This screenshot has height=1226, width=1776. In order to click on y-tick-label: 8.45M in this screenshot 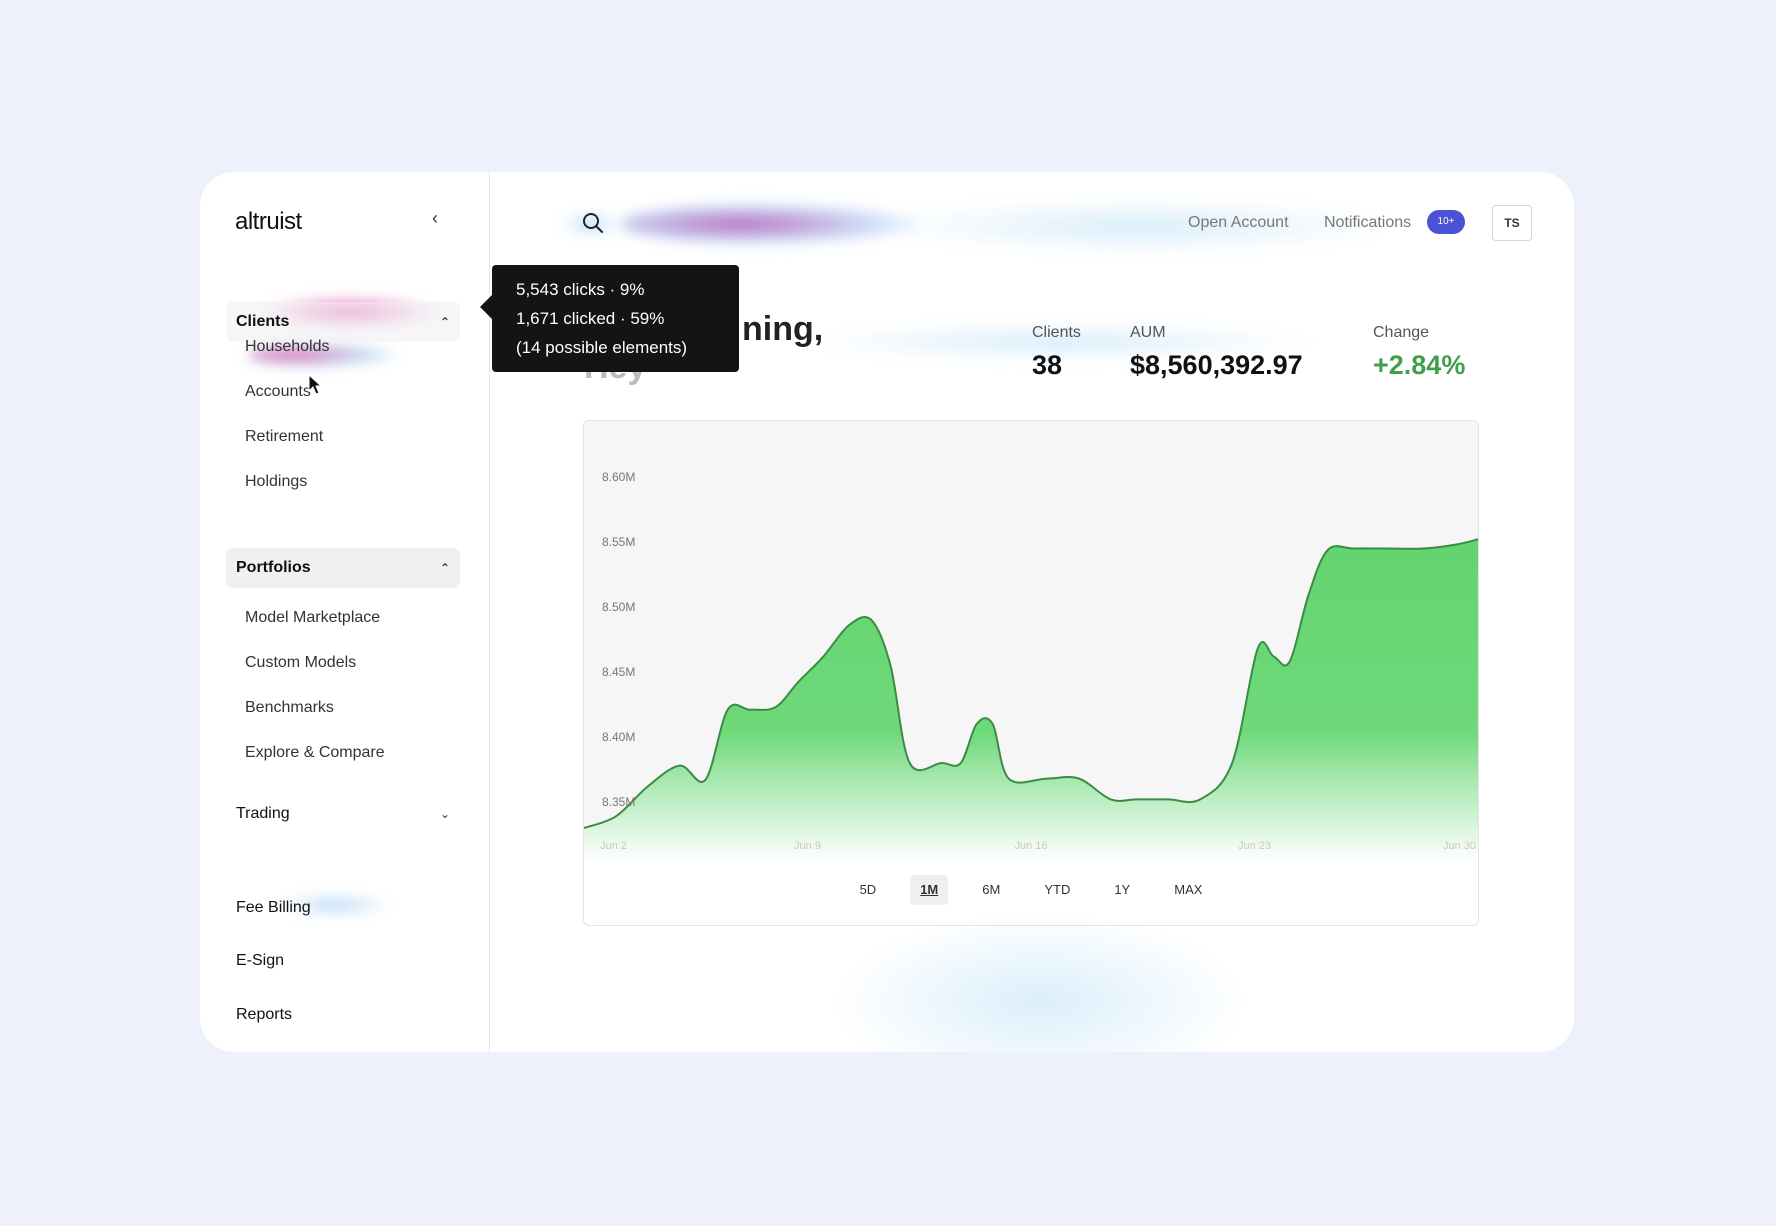, I will do `click(618, 672)`.